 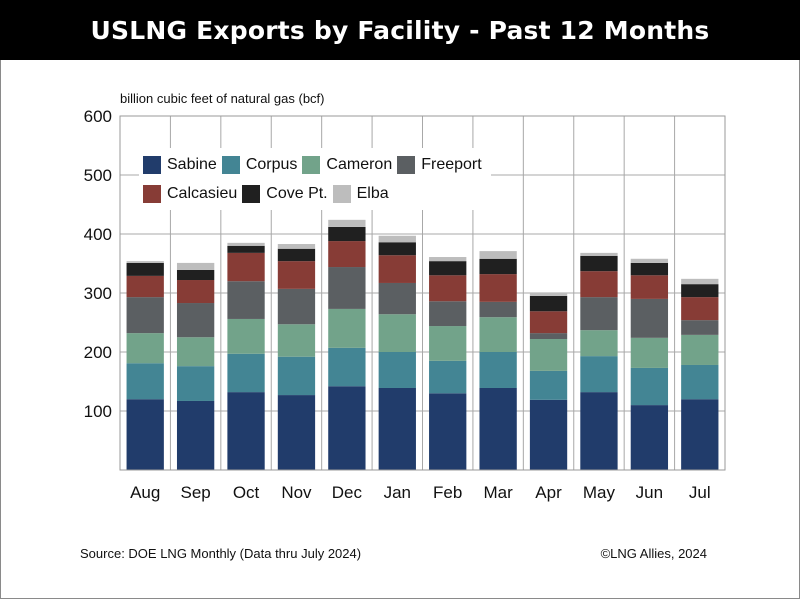 I want to click on y-tick-label: 200, so click(x=98, y=352).